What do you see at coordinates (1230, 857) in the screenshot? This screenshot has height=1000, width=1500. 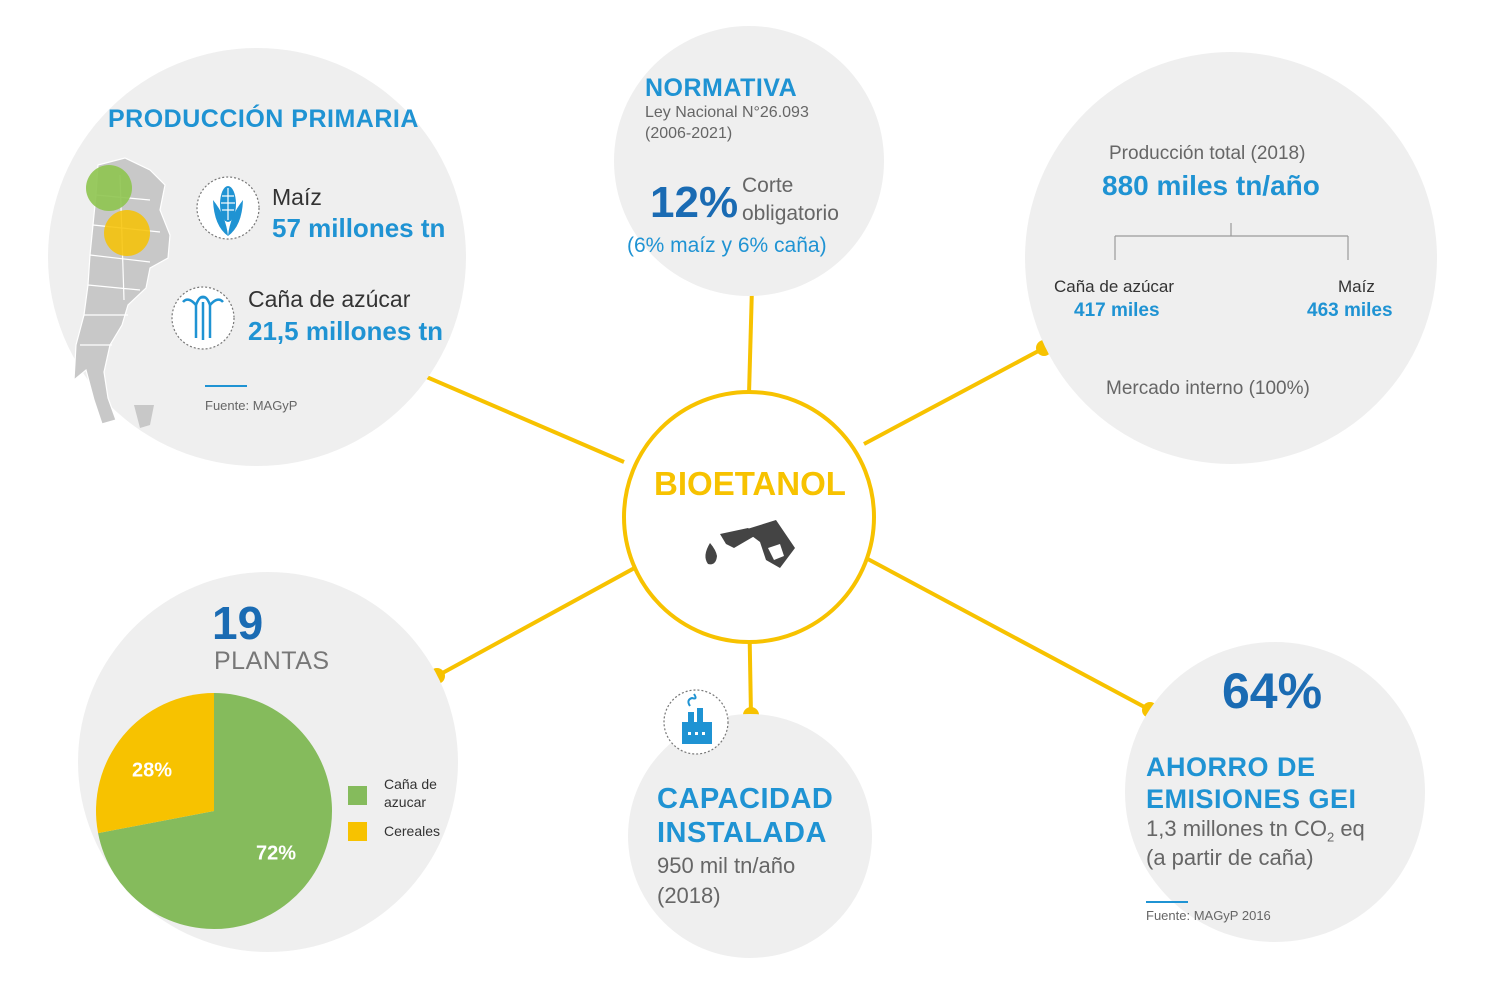 I see `ahorro-detail-2: (a partir de caña)` at bounding box center [1230, 857].